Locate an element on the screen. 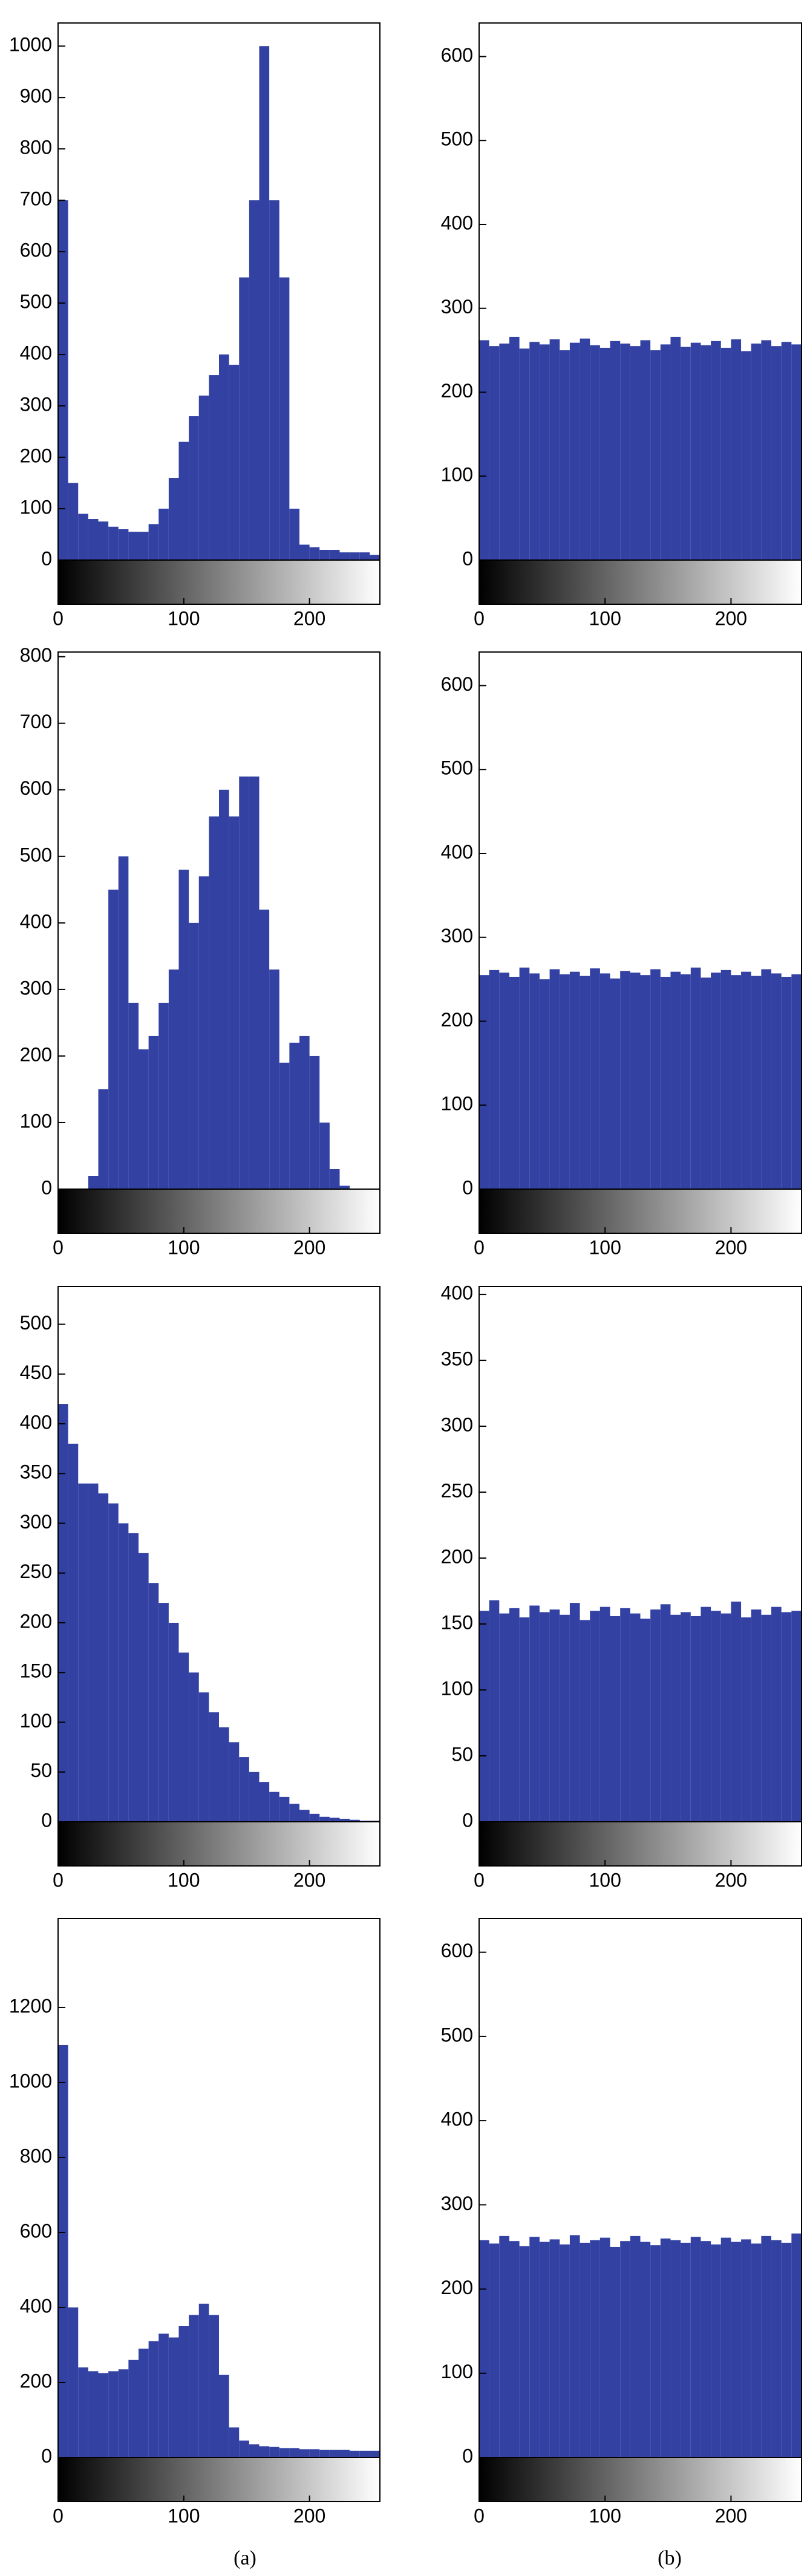 The image size is (810, 2576). y-tick-label: 400 is located at coordinates (457, 851).